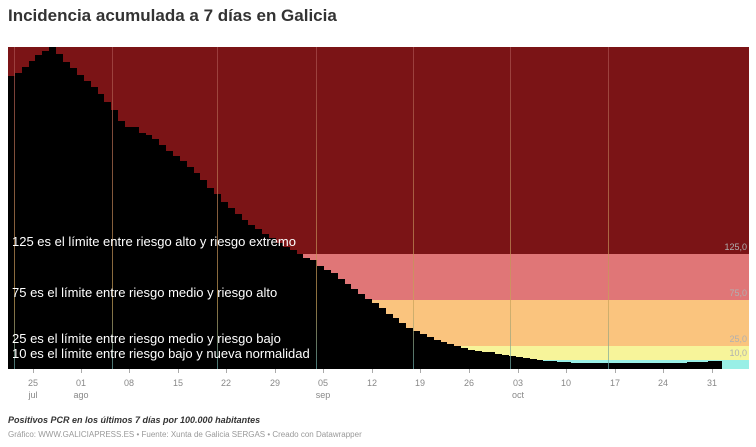  I want to click on x-tick-label: 01 ago, so click(81, 389).